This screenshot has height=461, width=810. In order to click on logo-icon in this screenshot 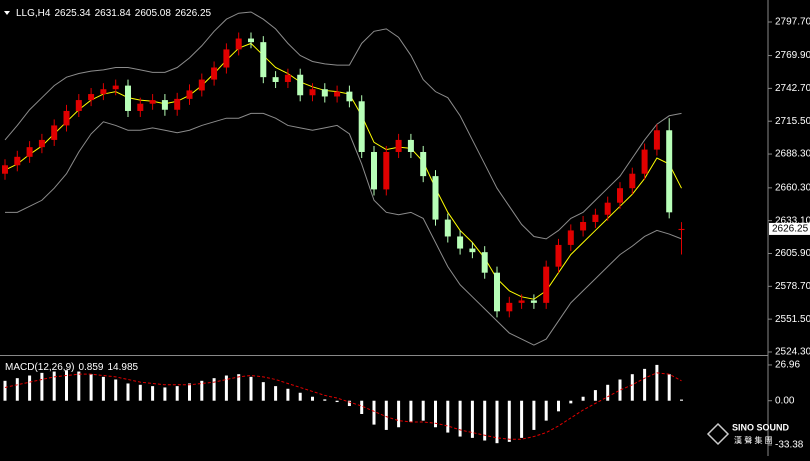, I will do `click(718, 434)`.